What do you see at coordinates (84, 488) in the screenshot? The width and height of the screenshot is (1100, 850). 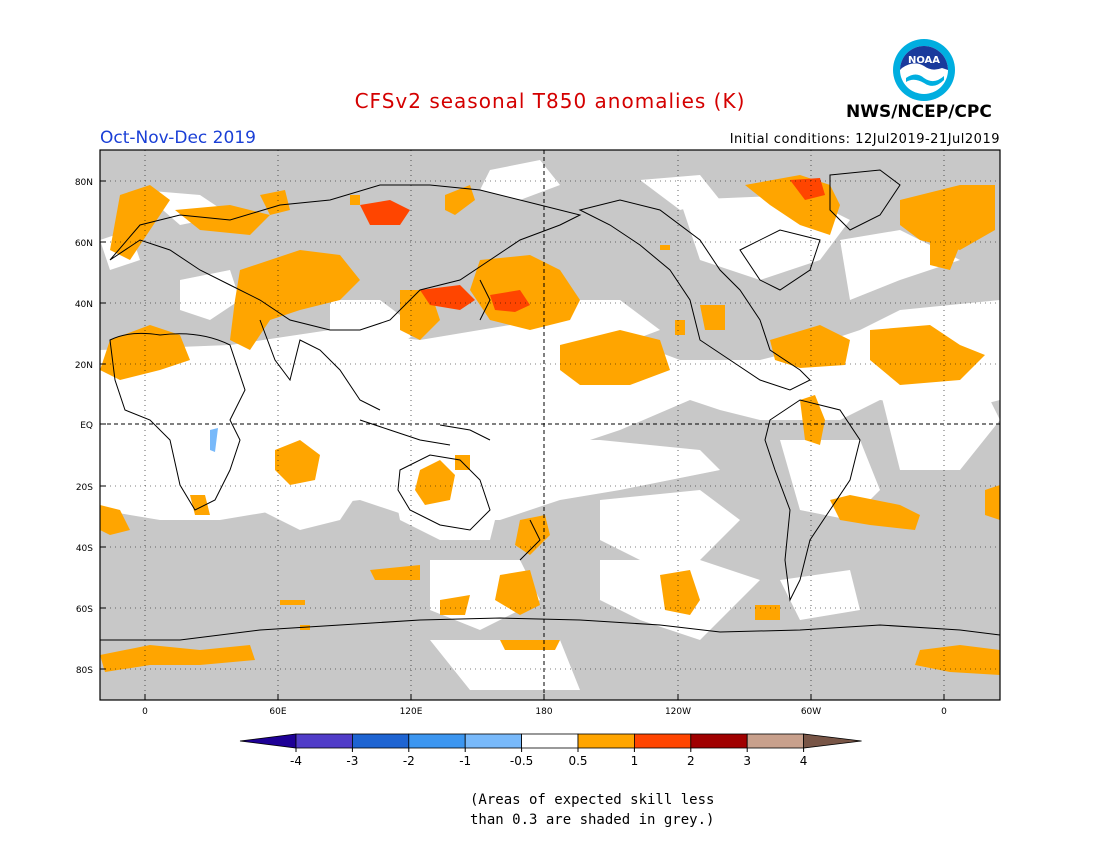 I see `latitude-label: 20S` at bounding box center [84, 488].